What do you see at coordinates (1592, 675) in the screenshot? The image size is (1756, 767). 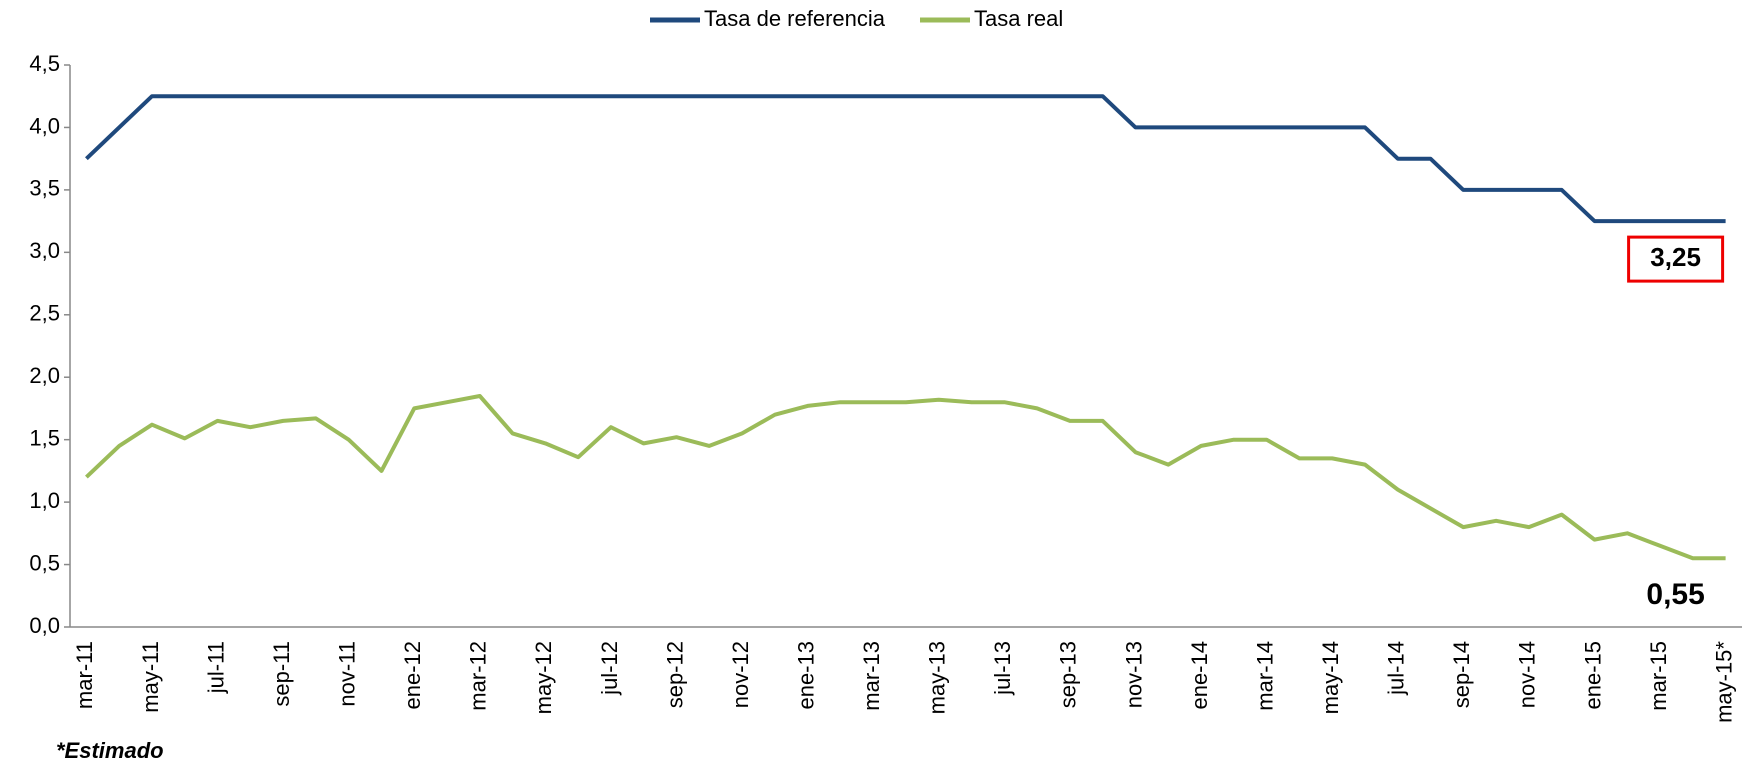 I see `x-tick-label: ene-15` at bounding box center [1592, 675].